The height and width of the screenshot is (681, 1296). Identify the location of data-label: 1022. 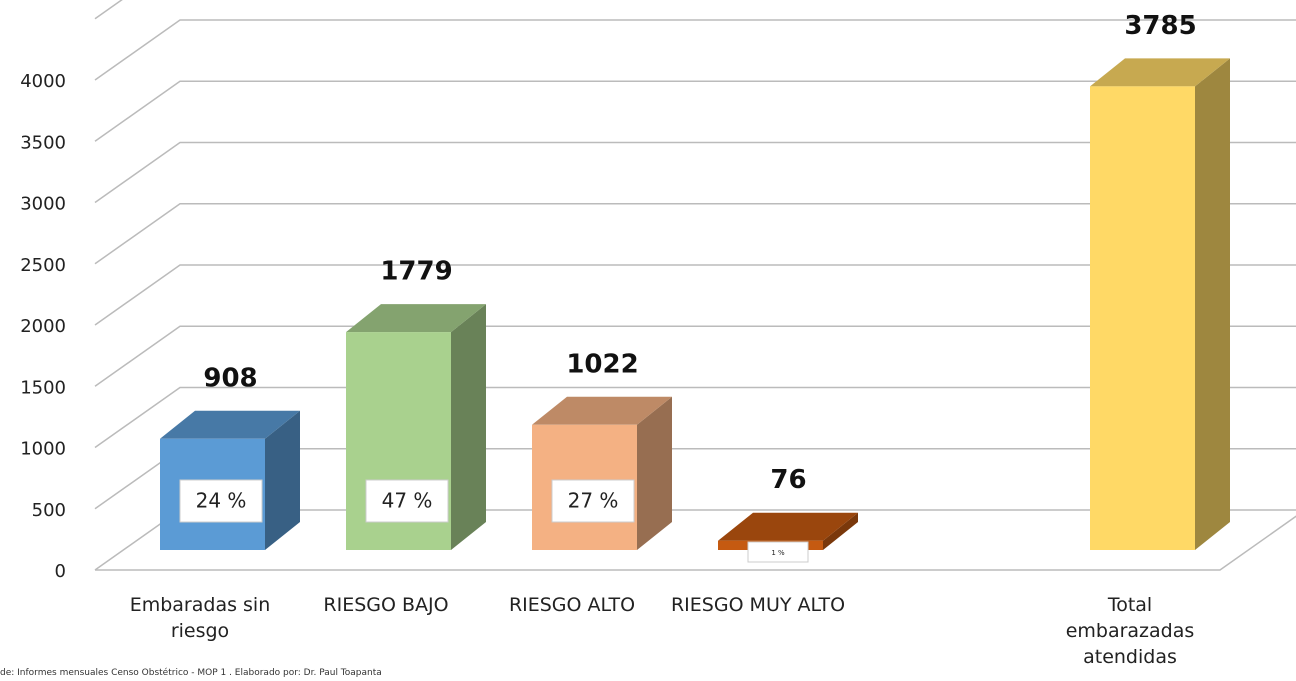
(602, 364).